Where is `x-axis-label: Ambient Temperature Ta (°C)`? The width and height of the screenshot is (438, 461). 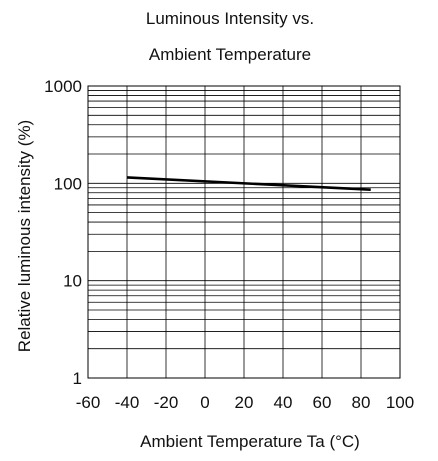
x-axis-label: Ambient Temperature Ta (°C) is located at coordinates (250, 441).